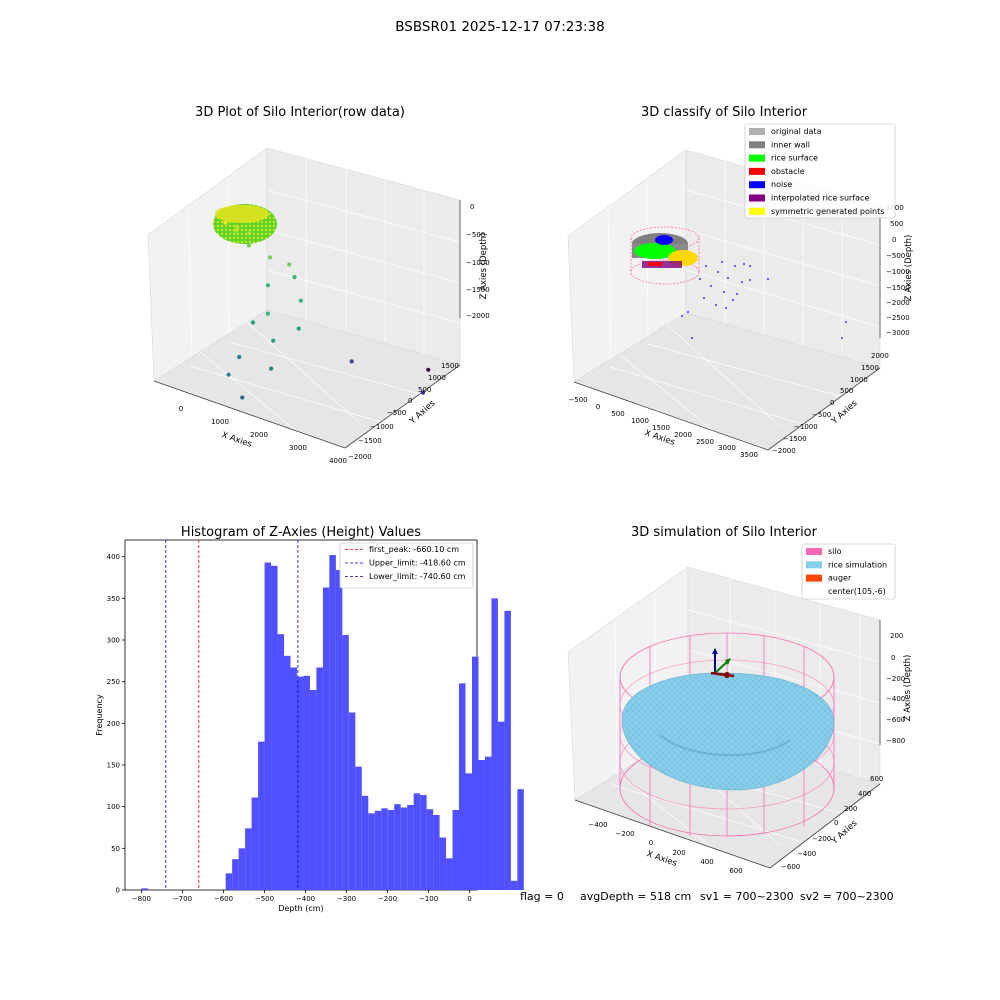 The image size is (1000, 1000). What do you see at coordinates (469, 899) in the screenshot?
I see `histogram-xtick-label: 0` at bounding box center [469, 899].